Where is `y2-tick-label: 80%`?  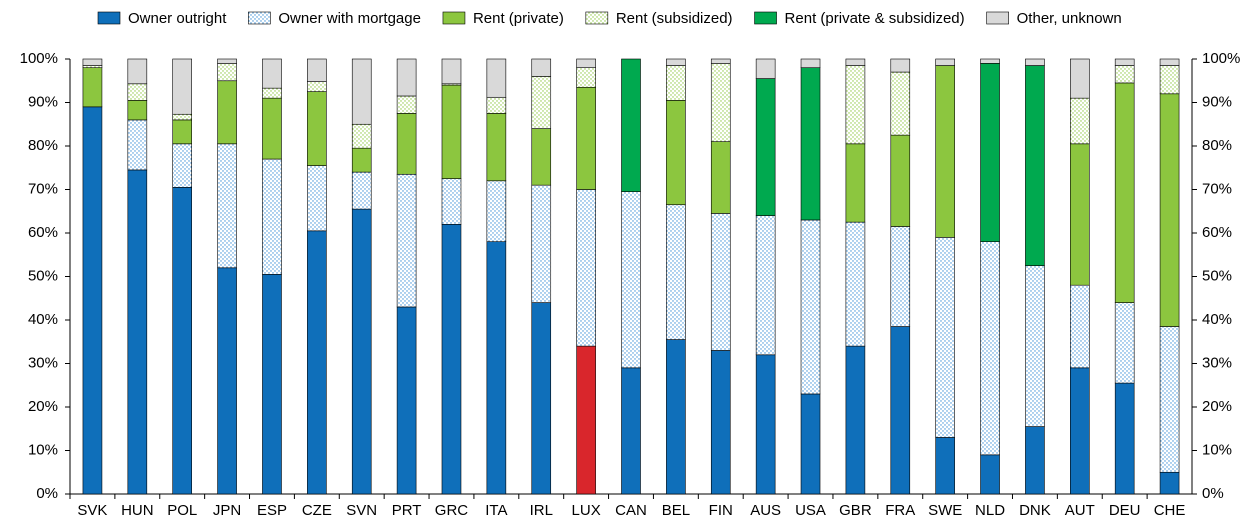
y2-tick-label: 80% is located at coordinates (1217, 145).